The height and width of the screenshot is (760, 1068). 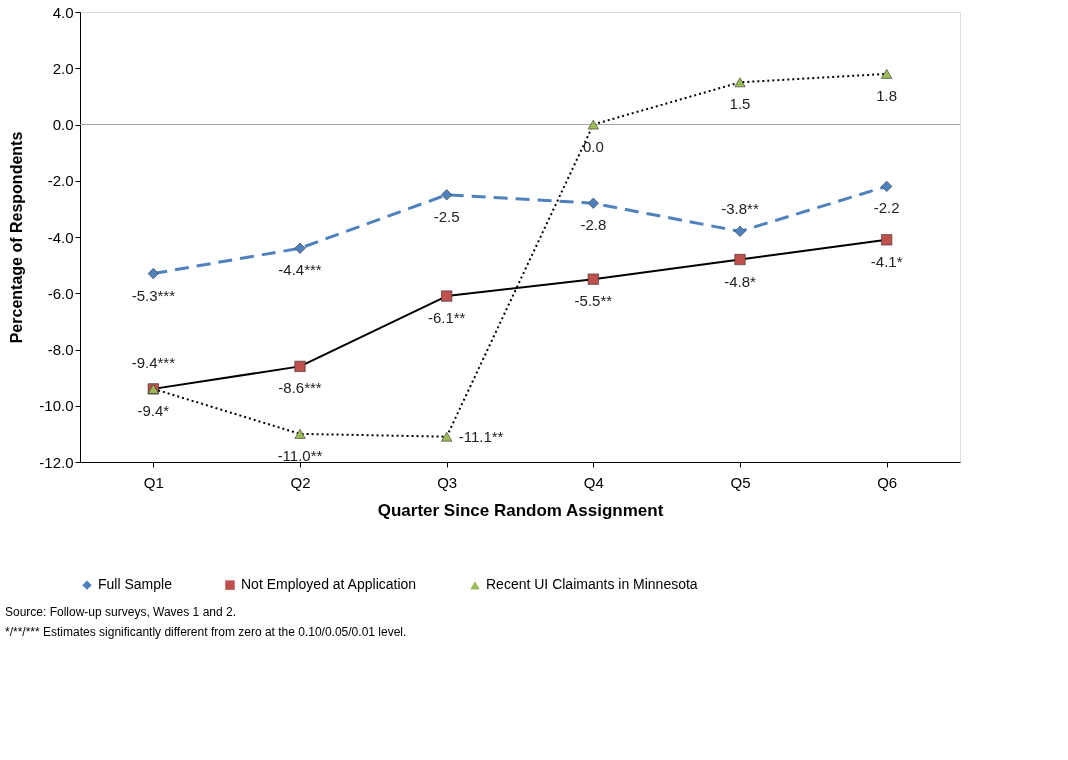 What do you see at coordinates (740, 104) in the screenshot?
I see `data-label: 1.5` at bounding box center [740, 104].